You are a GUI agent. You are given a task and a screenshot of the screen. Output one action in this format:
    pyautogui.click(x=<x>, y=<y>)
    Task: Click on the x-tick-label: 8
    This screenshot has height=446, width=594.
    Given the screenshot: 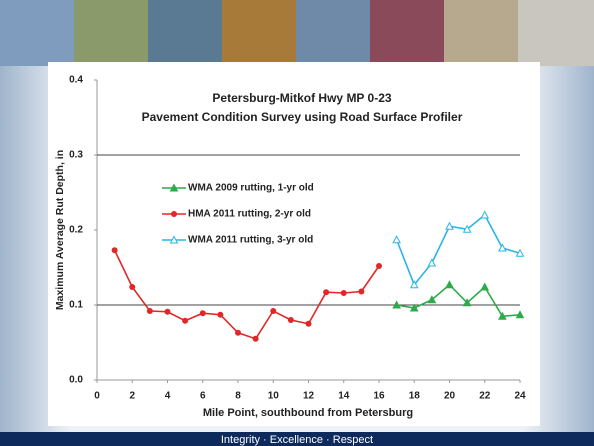 What is the action you would take?
    pyautogui.click(x=238, y=396)
    